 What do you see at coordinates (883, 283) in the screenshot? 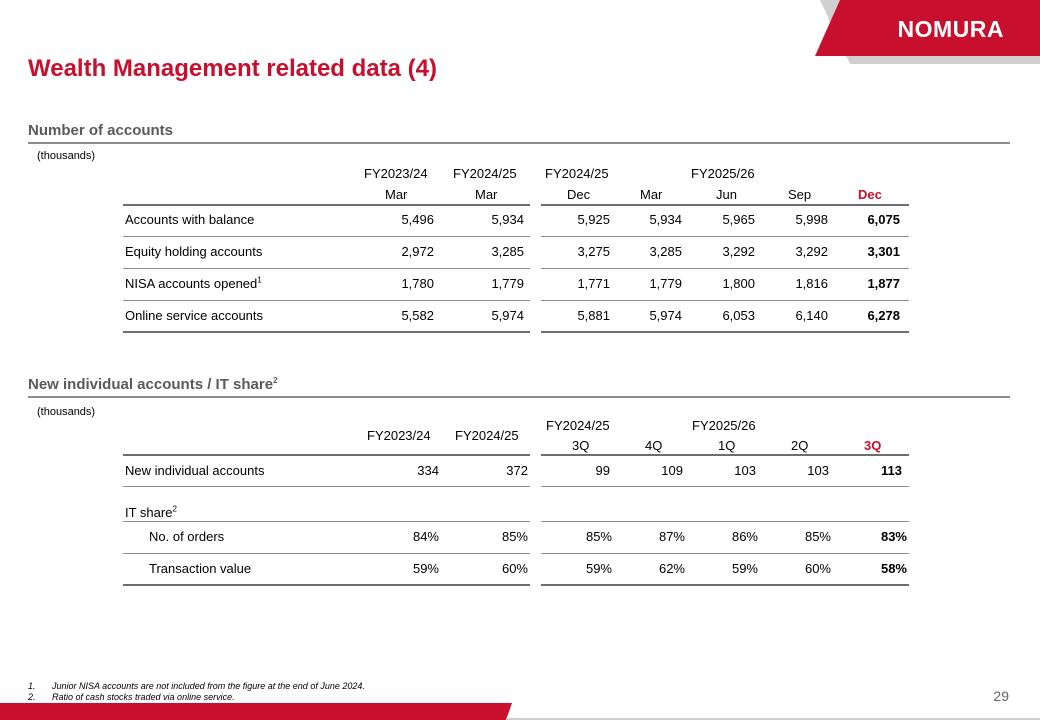
I see `cell: 1,877` at bounding box center [883, 283].